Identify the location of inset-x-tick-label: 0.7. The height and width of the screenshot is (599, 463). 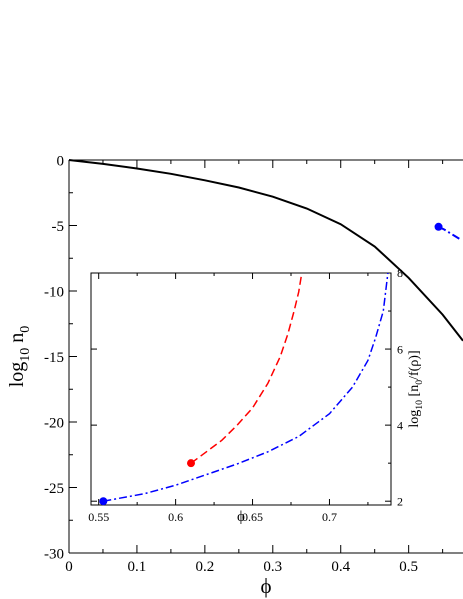
(329, 517).